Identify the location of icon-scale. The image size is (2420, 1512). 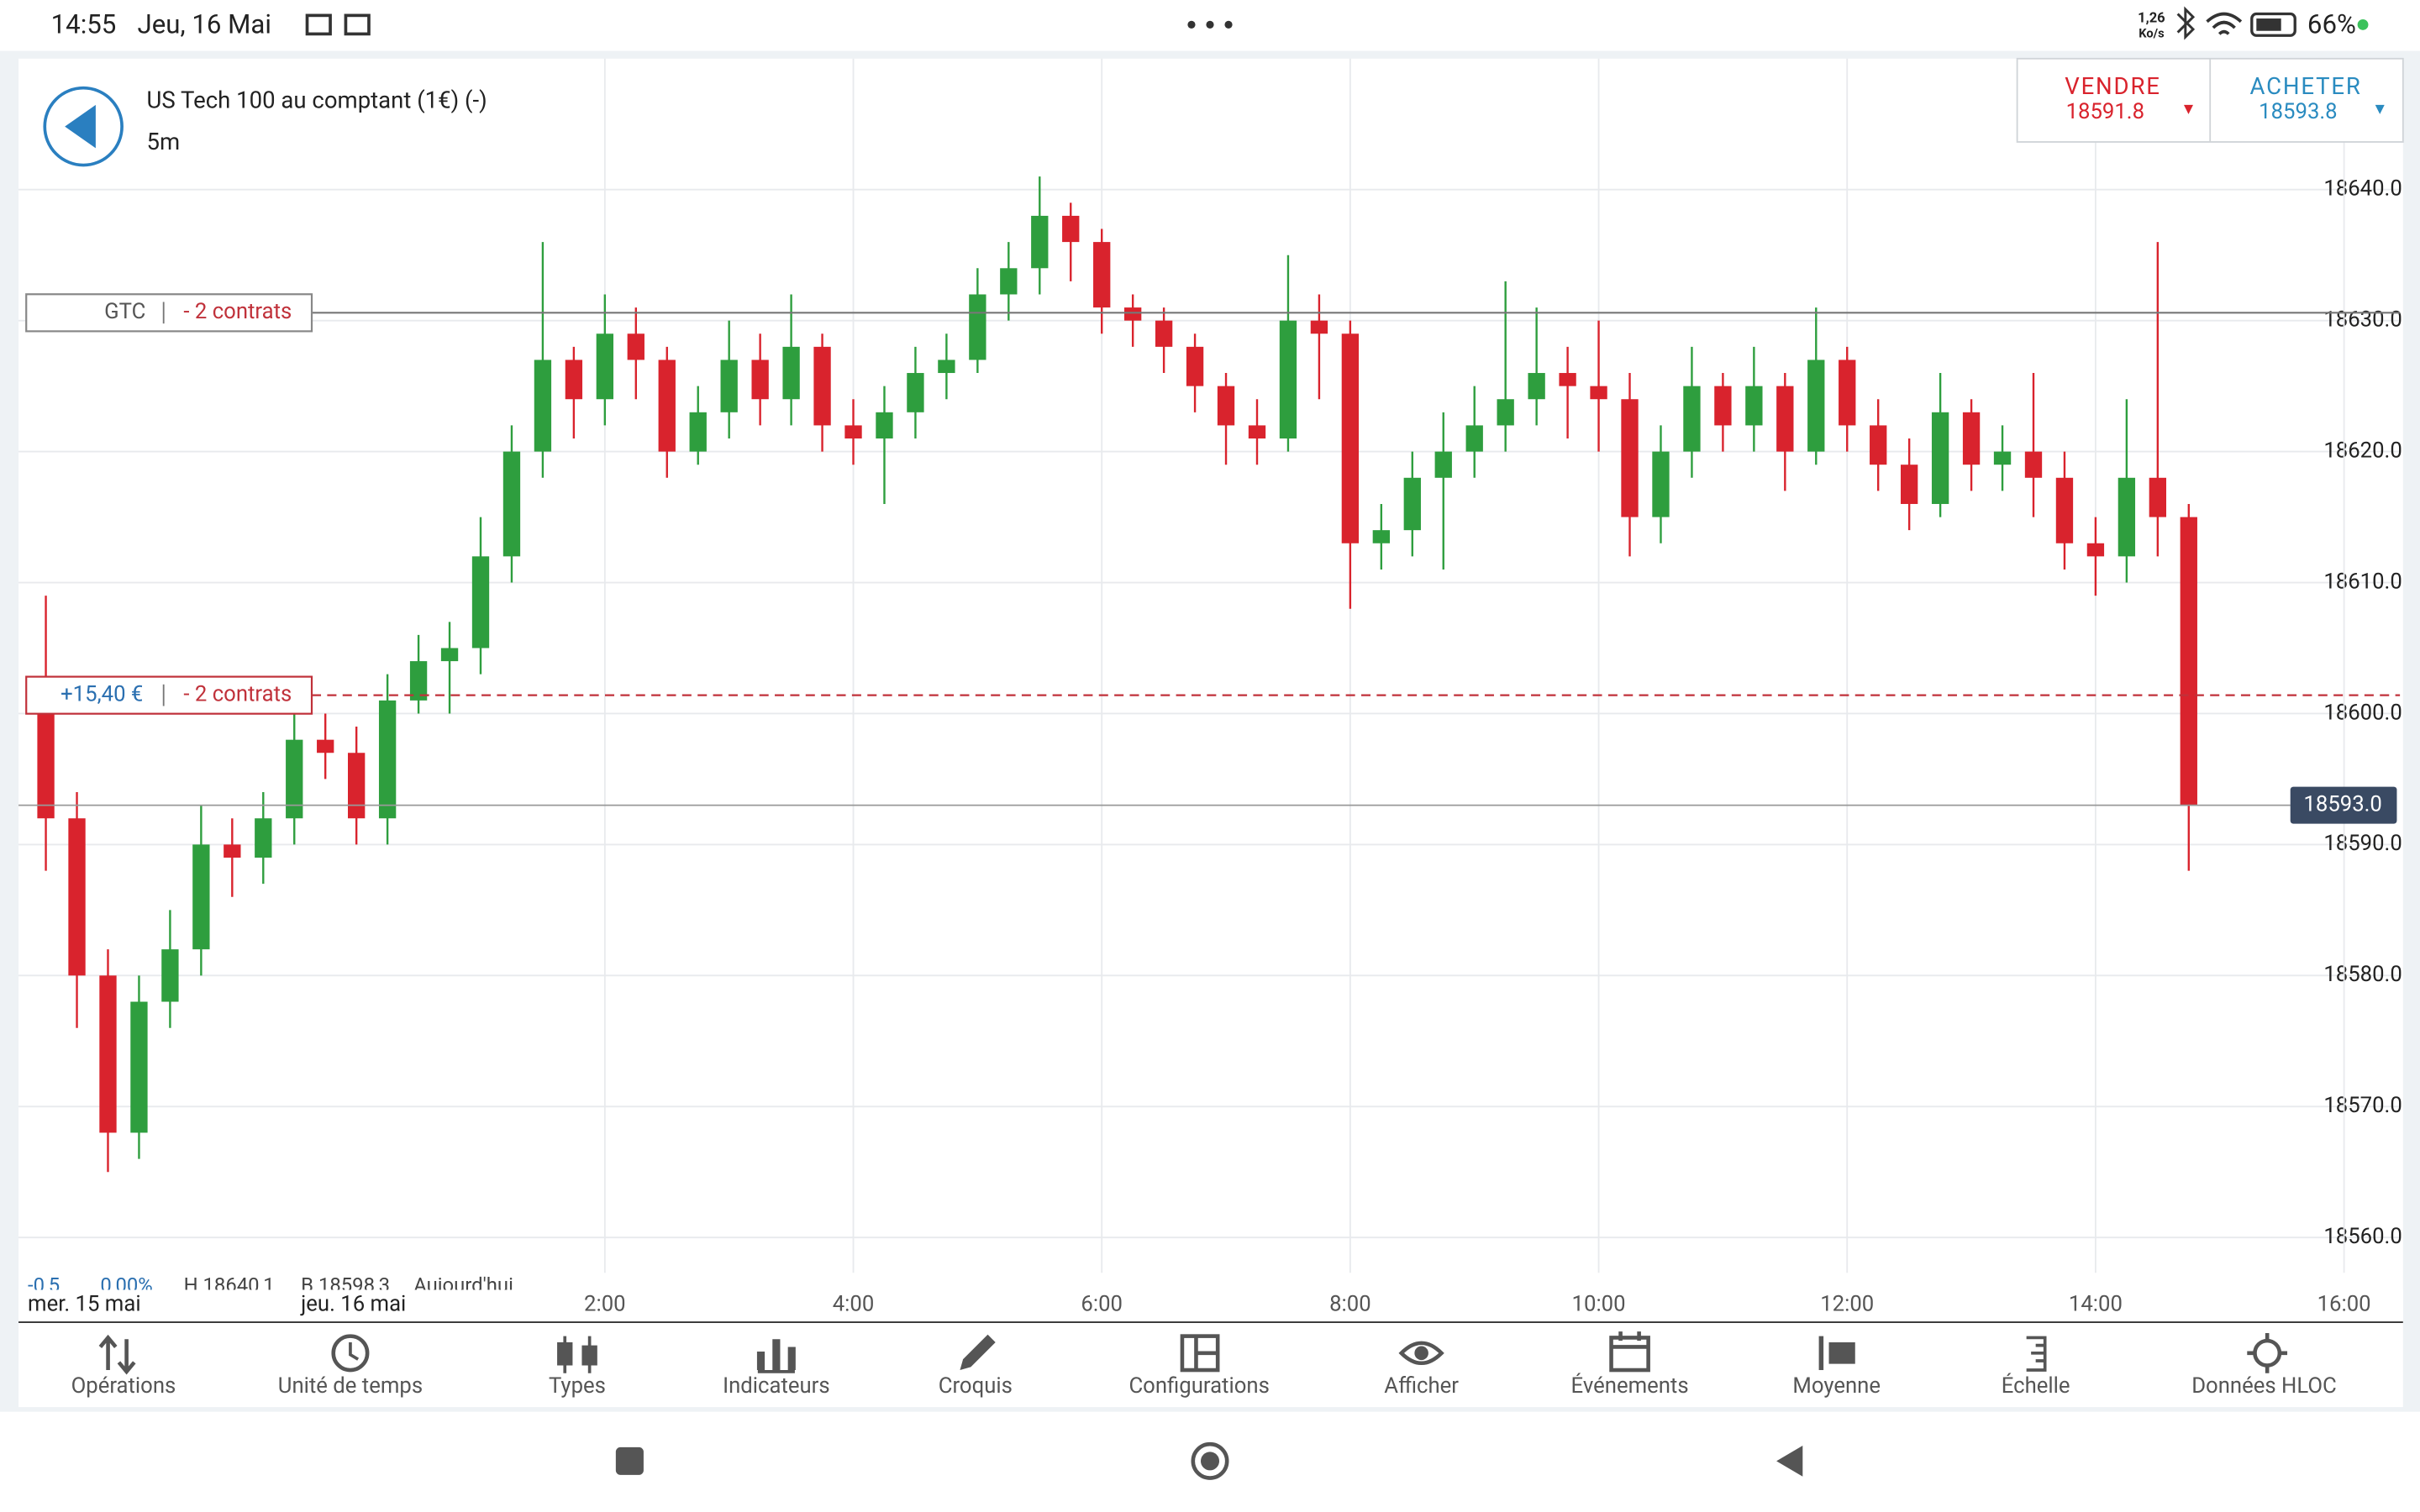
(2037, 1354).